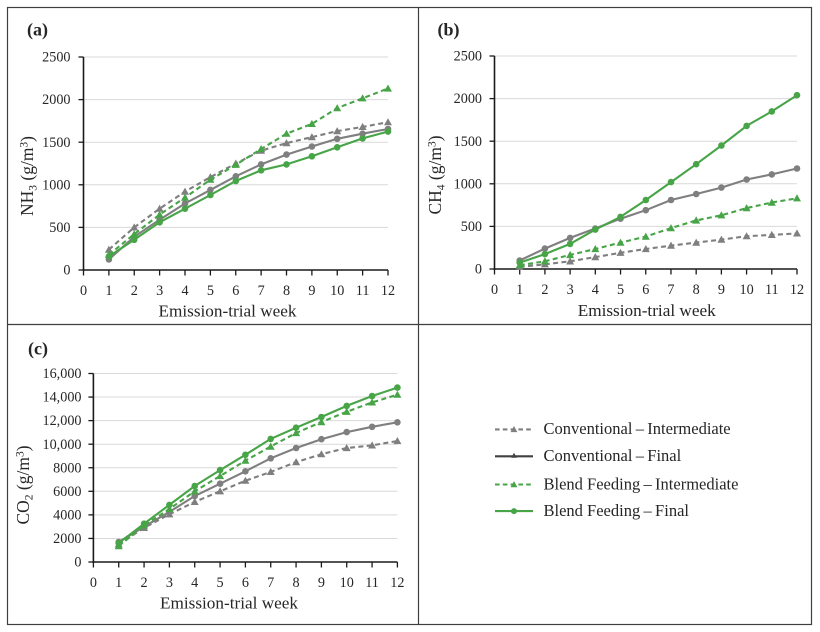 This screenshot has width=820, height=632. Describe the element at coordinates (641, 483) in the screenshot. I see `svg-text: Blend Feeding – Intermediate` at that location.